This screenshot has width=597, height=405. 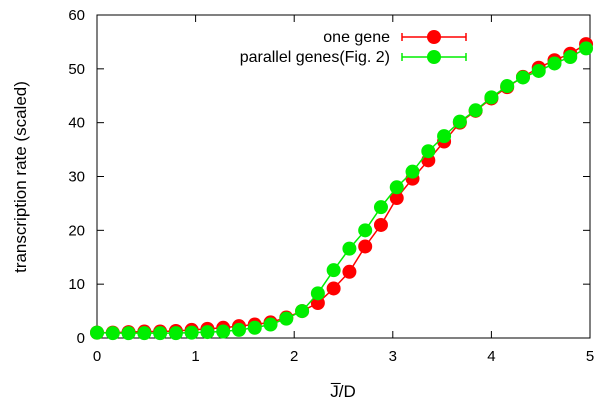 I want to click on x-tick-label: 5, so click(x=590, y=356).